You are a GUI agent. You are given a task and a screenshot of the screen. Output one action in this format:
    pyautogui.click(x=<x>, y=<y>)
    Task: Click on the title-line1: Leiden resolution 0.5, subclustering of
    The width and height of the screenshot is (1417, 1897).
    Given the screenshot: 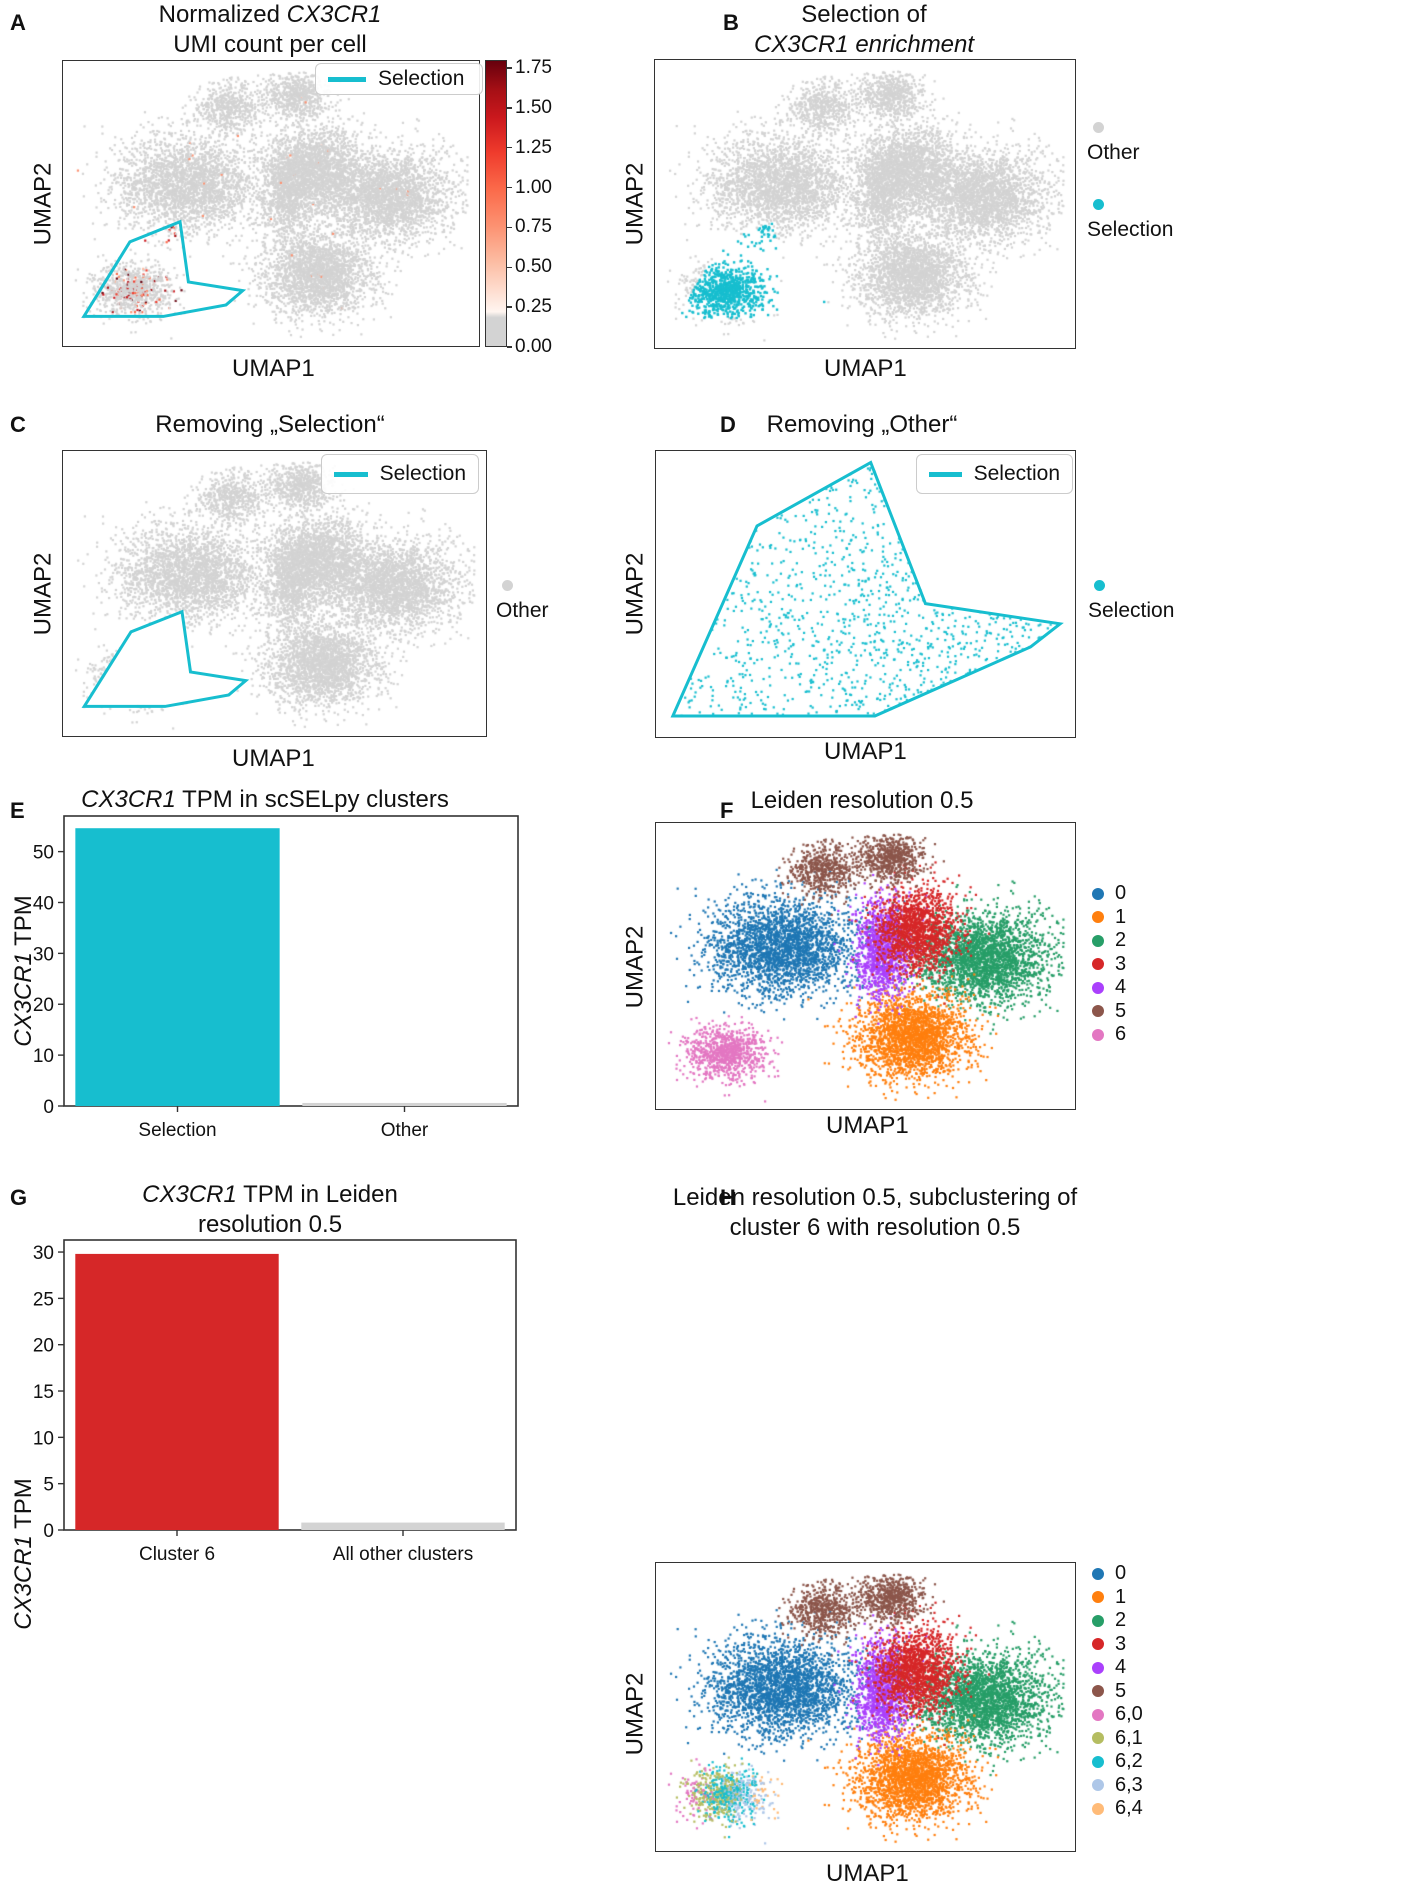 What is the action you would take?
    pyautogui.click(x=875, y=1197)
    